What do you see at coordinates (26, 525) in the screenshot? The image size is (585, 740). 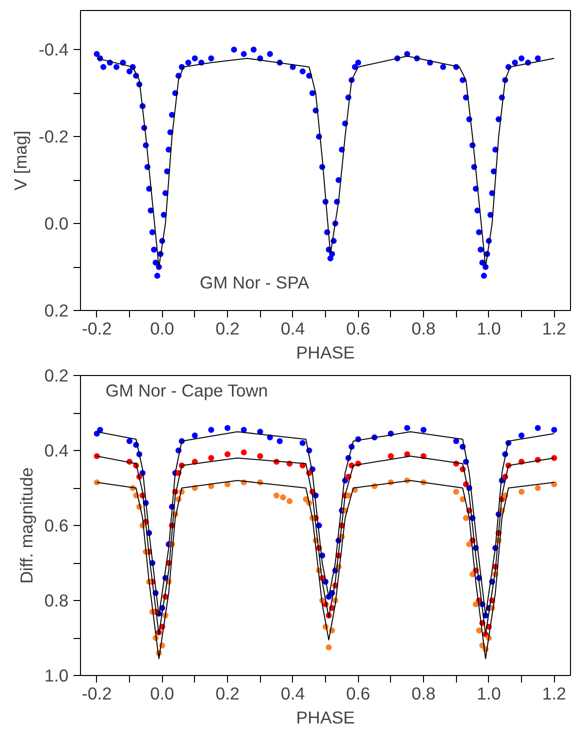 I see `y-axis-title: Diff. magnitude` at bounding box center [26, 525].